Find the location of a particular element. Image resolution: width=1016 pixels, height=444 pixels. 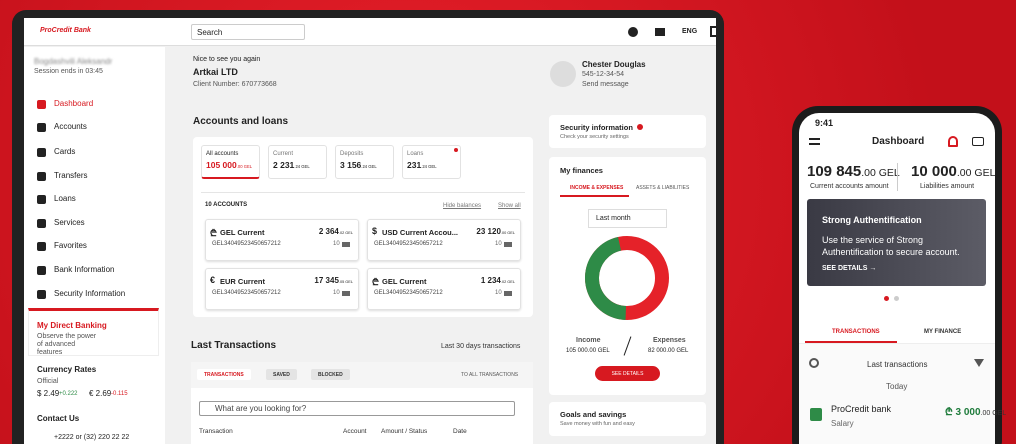

currency-symbol: € is located at coordinates (213, 280).